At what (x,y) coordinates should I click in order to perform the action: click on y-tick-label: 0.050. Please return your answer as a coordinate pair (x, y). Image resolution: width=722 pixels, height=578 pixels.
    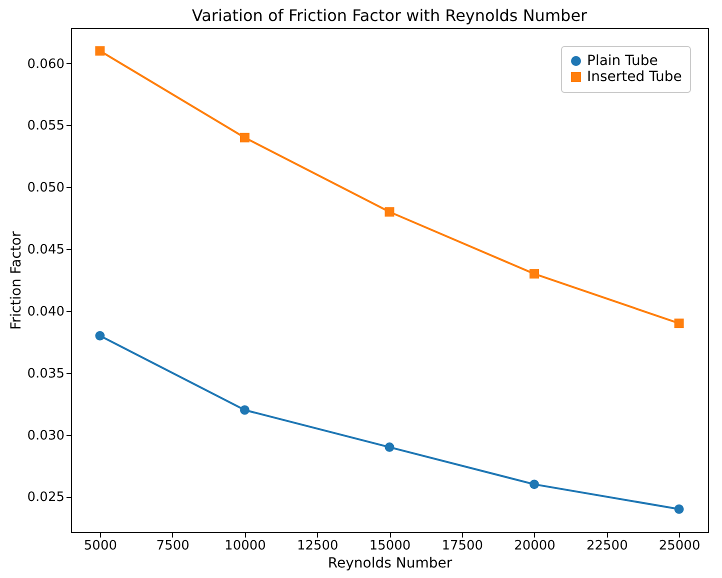
    Looking at the image, I should click on (45, 188).